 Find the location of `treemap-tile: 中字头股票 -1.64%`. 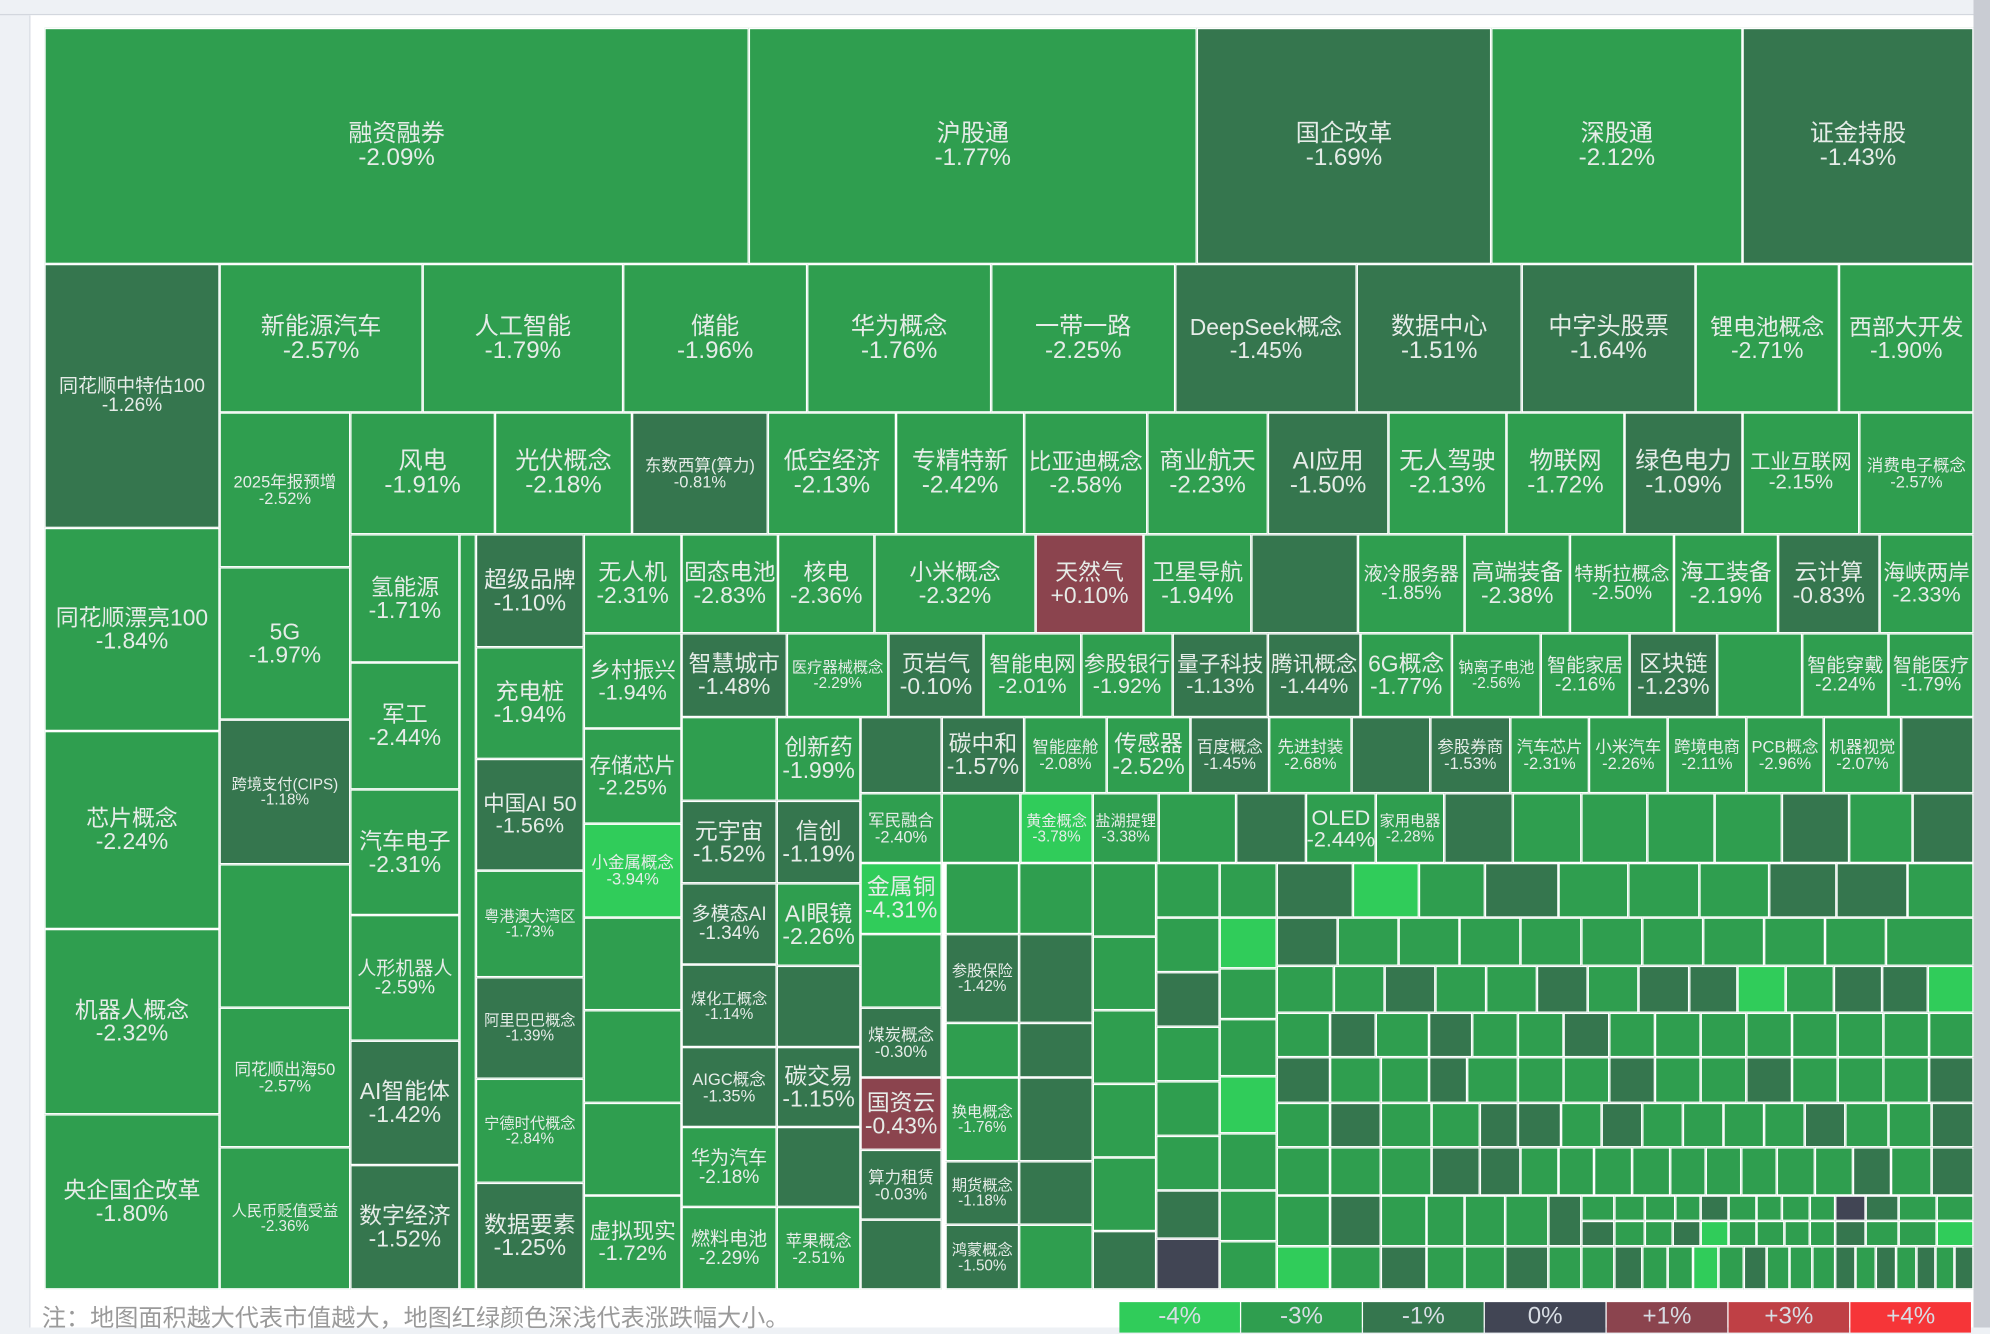

treemap-tile: 中字头股票 -1.64% is located at coordinates (1608, 338).